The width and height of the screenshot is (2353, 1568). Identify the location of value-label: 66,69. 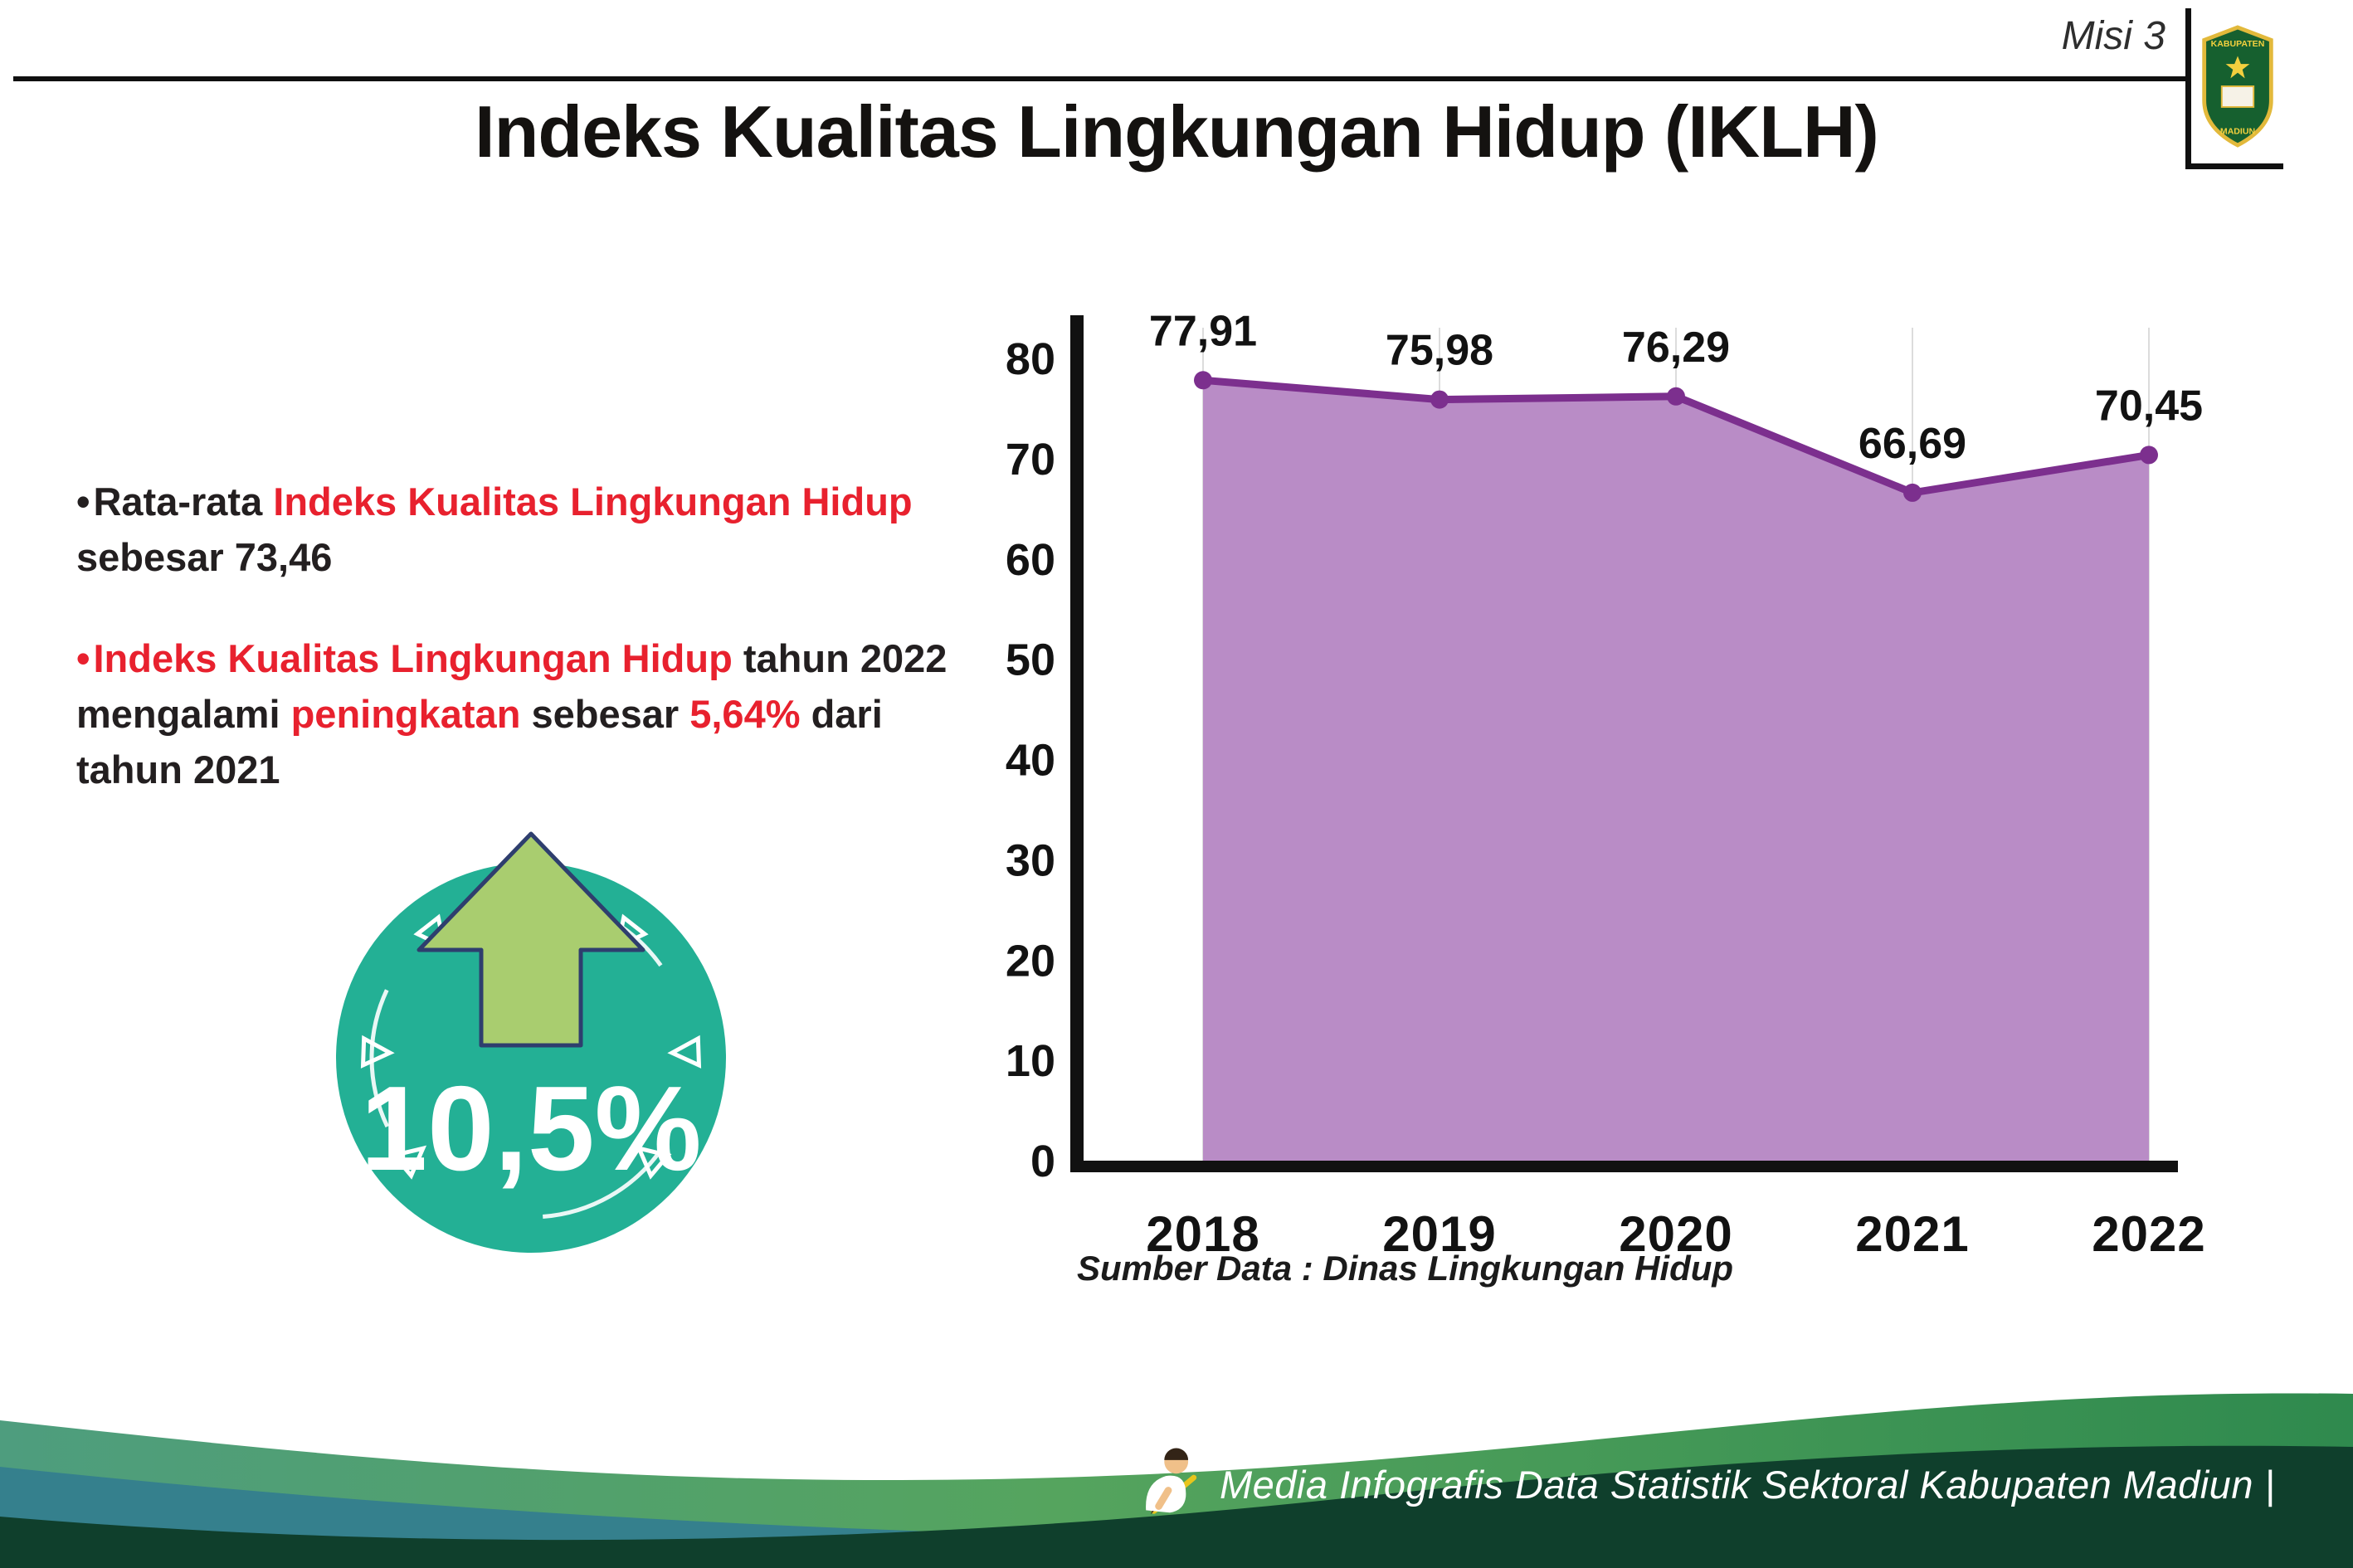
(1912, 444).